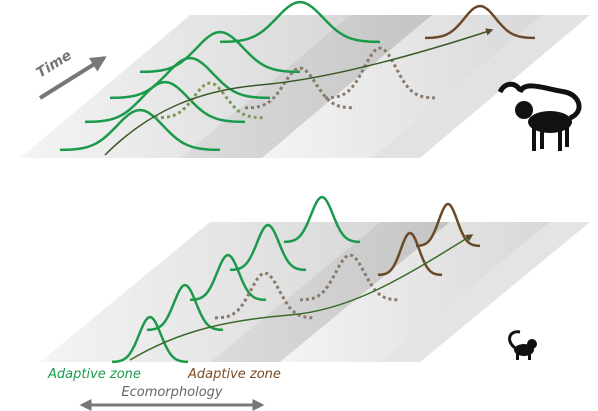  Describe the element at coordinates (172, 392) in the screenshot. I see `axis-label: Ecomorphology` at that location.